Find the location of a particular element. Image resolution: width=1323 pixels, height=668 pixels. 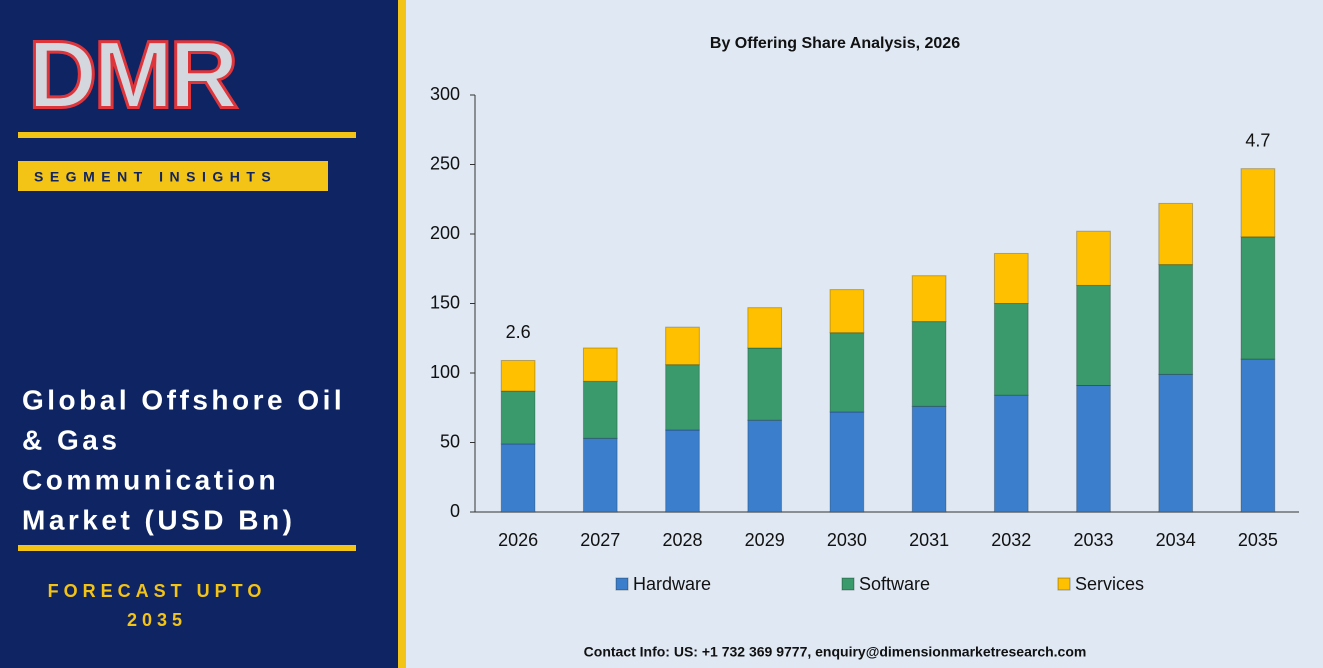

logo: DMR is located at coordinates (132, 74).